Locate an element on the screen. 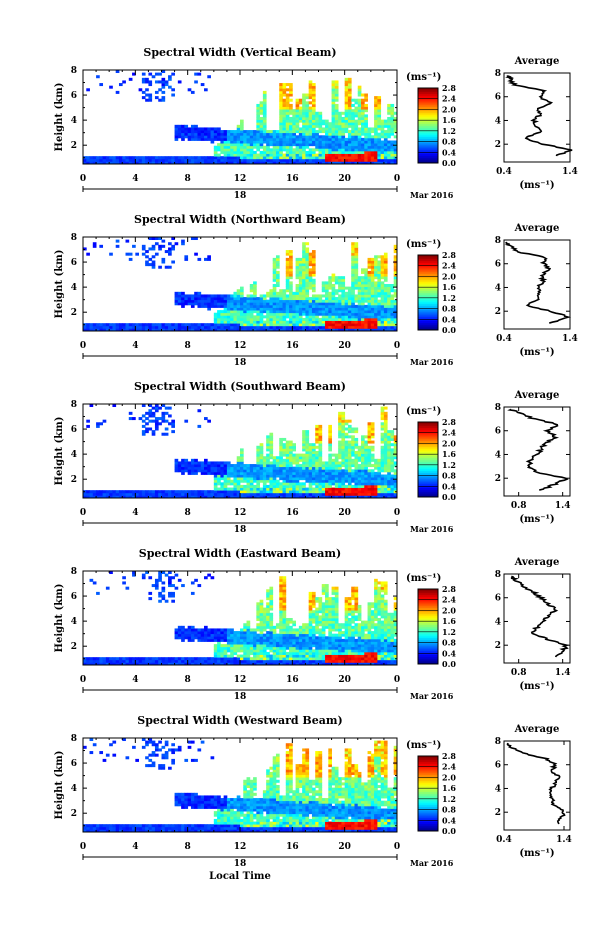  y-tick-label: 6 is located at coordinates (74, 430).